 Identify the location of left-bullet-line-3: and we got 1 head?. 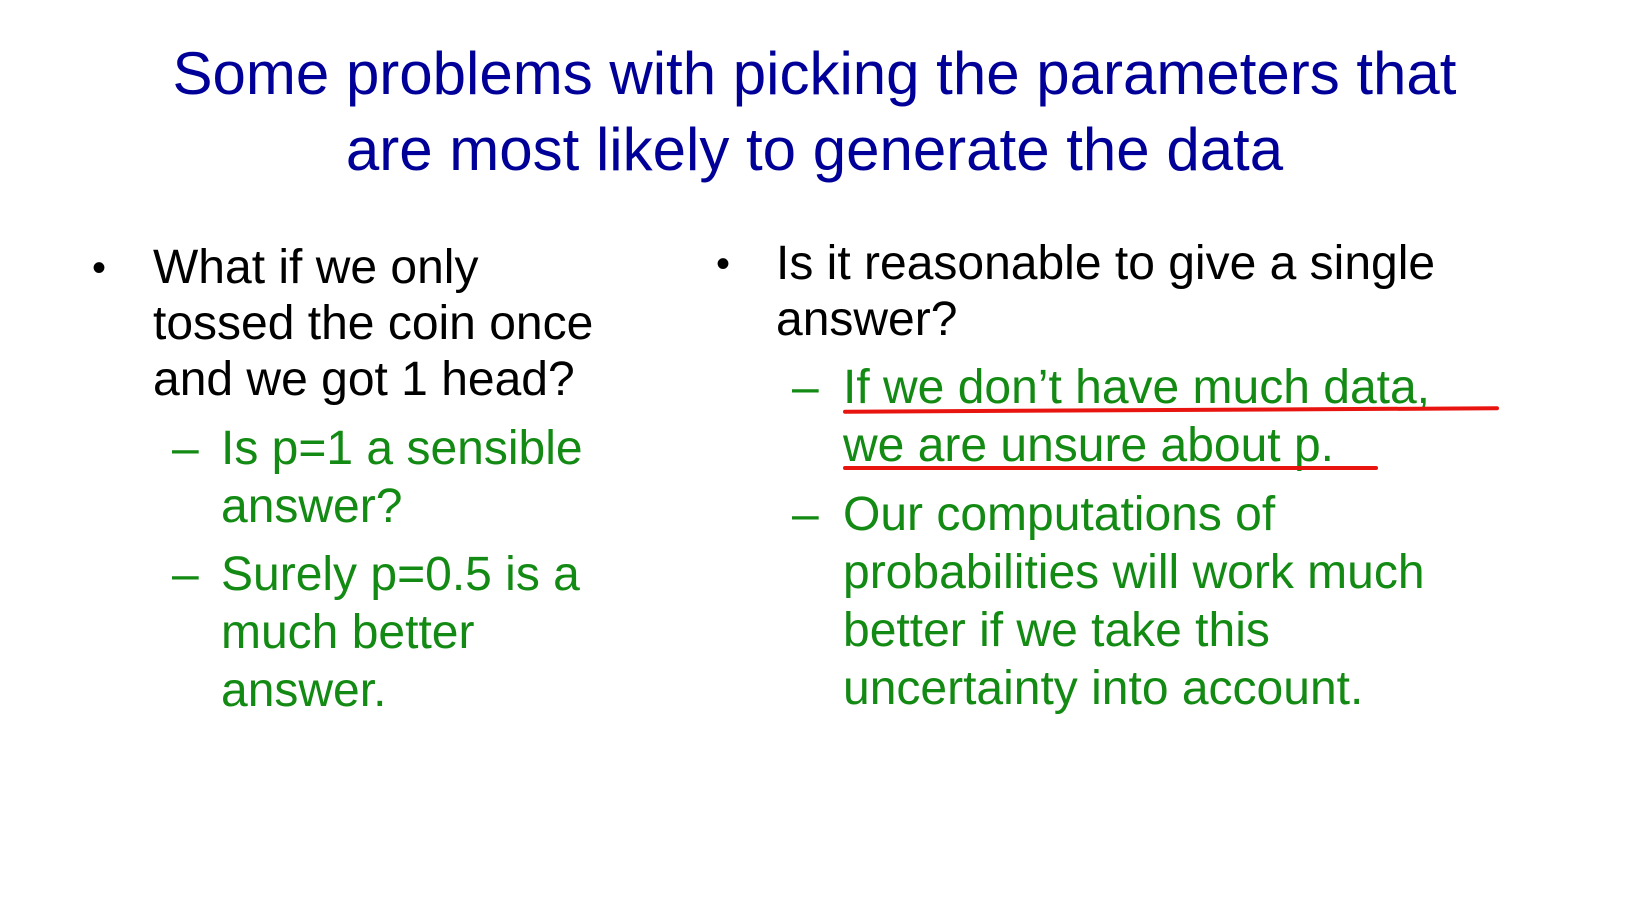
(364, 379).